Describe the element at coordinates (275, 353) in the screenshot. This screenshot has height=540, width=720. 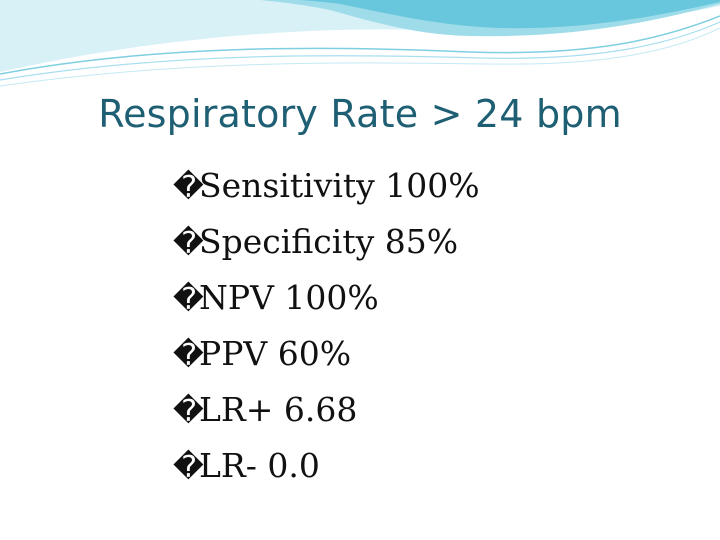
I see `bullet-text: PPV 60%` at that location.